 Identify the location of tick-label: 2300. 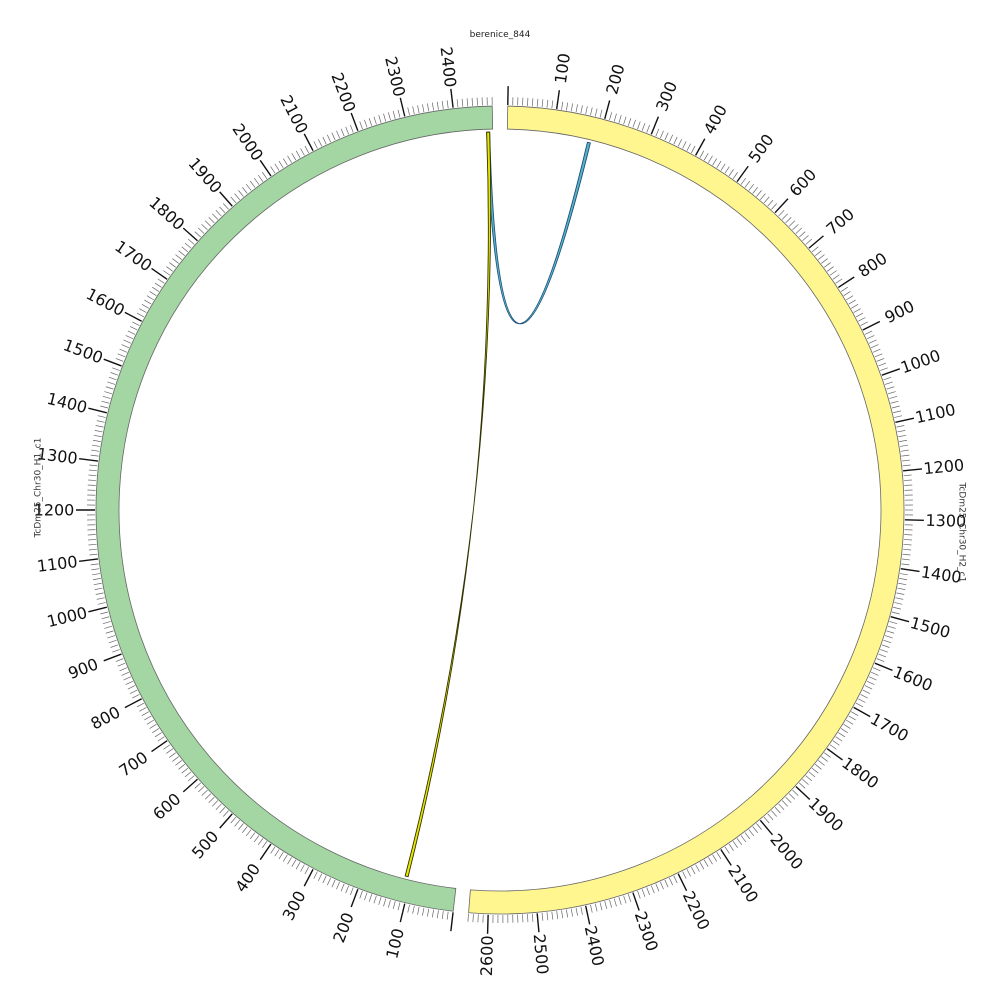
(395, 76).